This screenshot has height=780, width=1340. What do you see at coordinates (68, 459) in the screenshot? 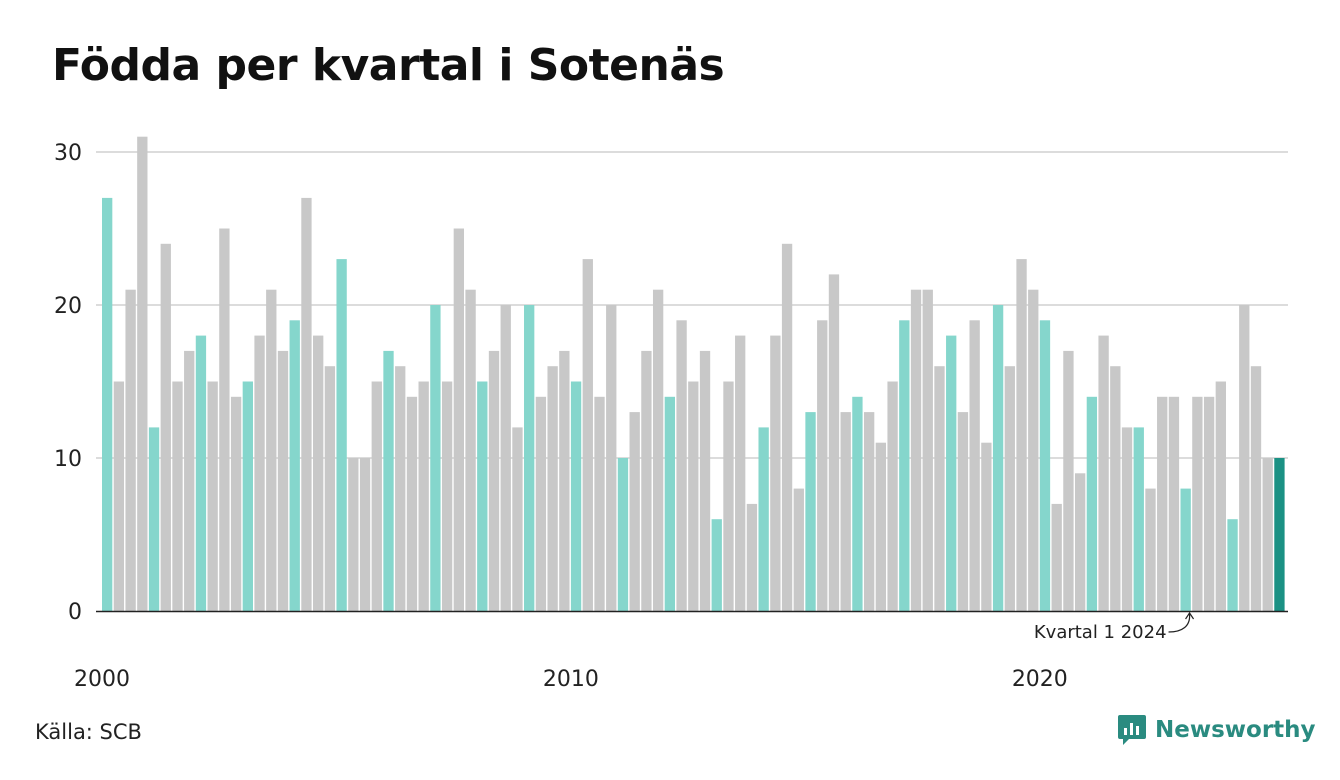
I see `y-tick-label: 10` at bounding box center [68, 459].